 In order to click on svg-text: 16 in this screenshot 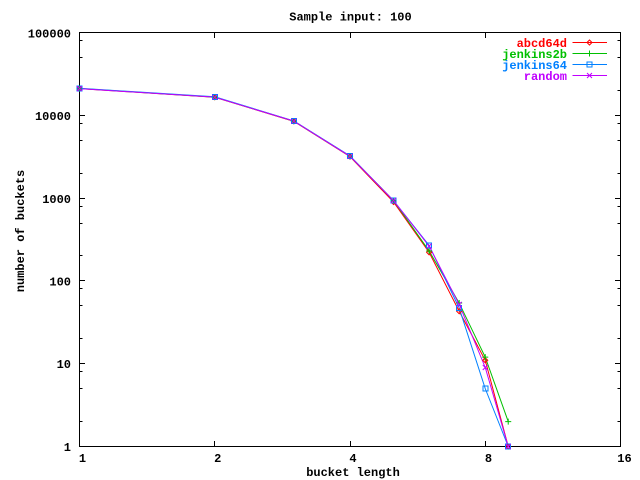, I will do `click(624, 459)`.